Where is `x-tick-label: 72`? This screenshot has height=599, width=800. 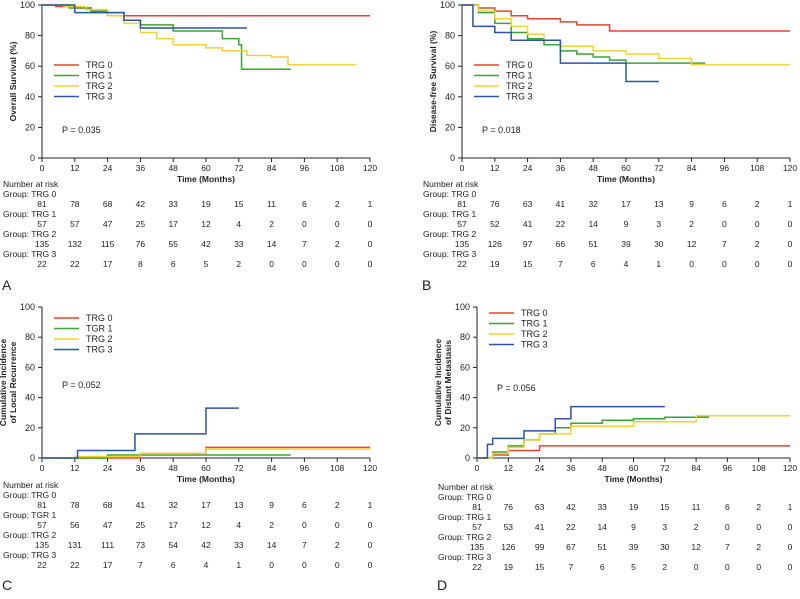 x-tick-label: 72 is located at coordinates (659, 168).